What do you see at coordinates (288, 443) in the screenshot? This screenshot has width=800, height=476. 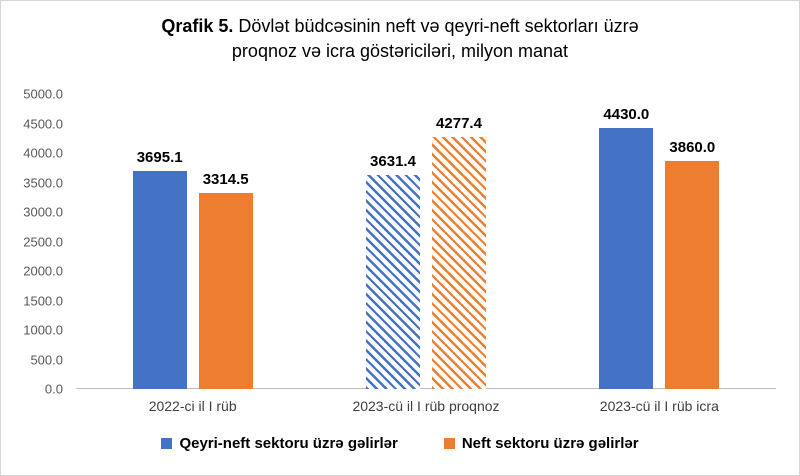 I see `legend-label: Qeyri-neft sektoru üzrə gəlirlər` at bounding box center [288, 443].